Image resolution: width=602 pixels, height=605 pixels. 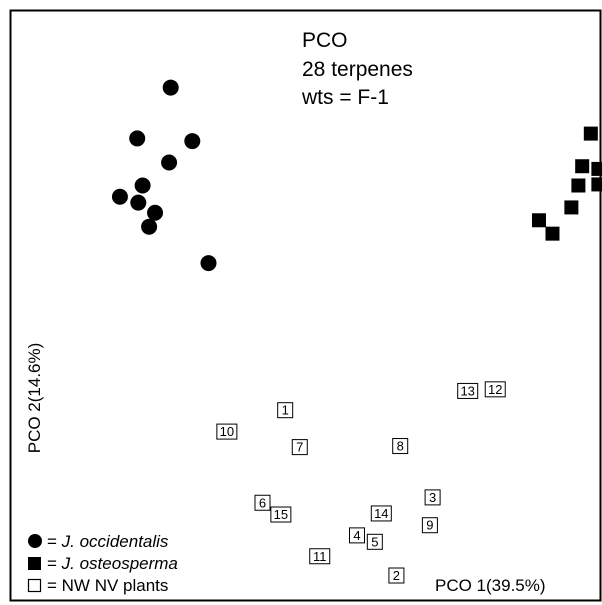 I want to click on legend-name-1: J. occidentalis, so click(x=115, y=541).